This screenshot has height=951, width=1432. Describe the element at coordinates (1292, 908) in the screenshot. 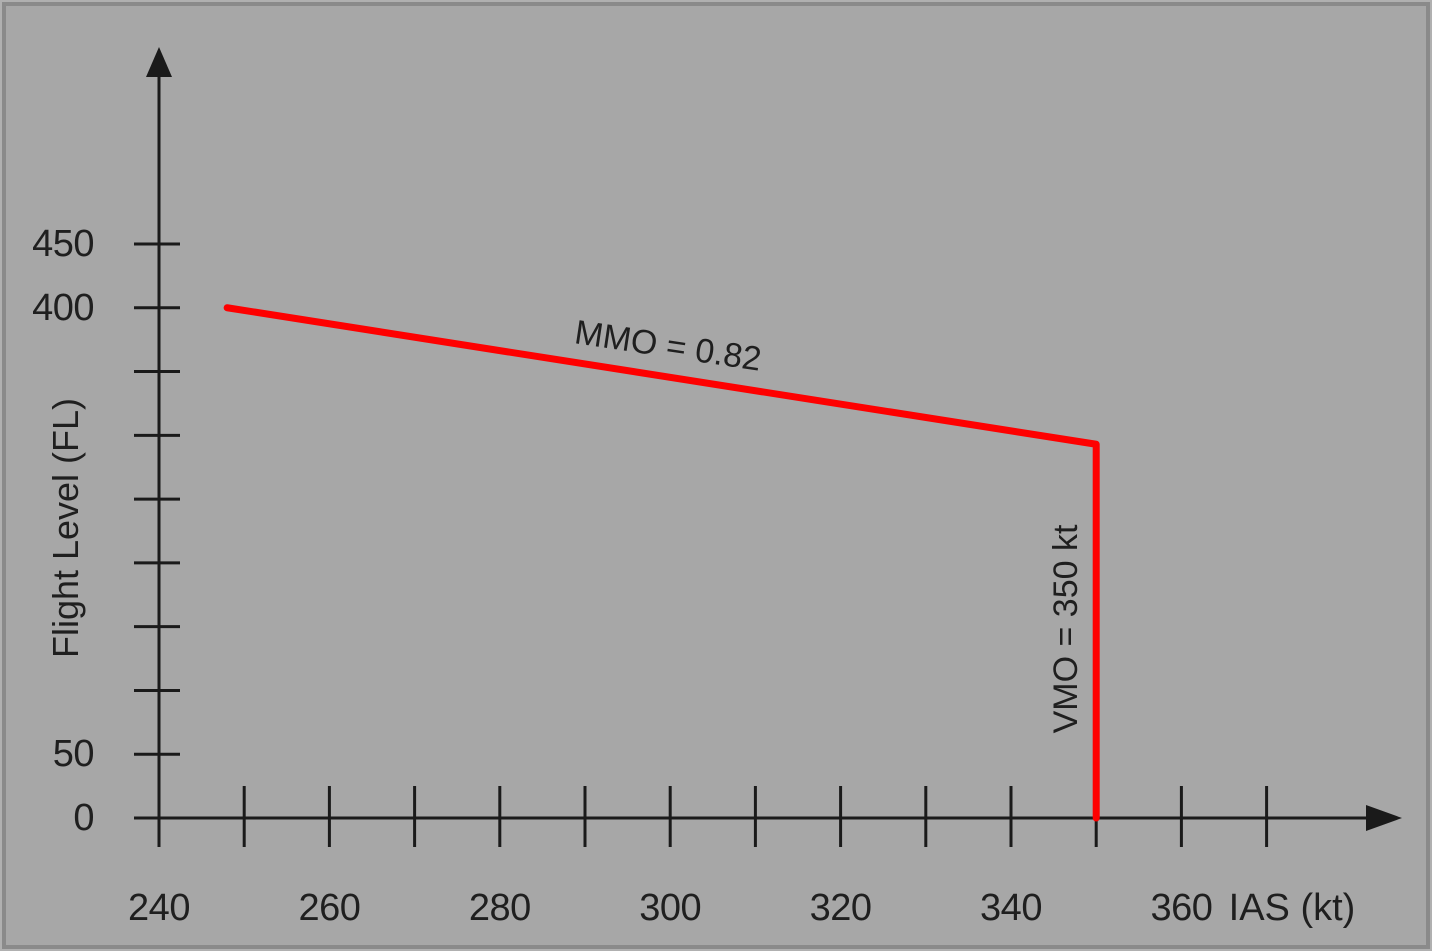

I see `x-axis-title: IAS (kt)` at that location.